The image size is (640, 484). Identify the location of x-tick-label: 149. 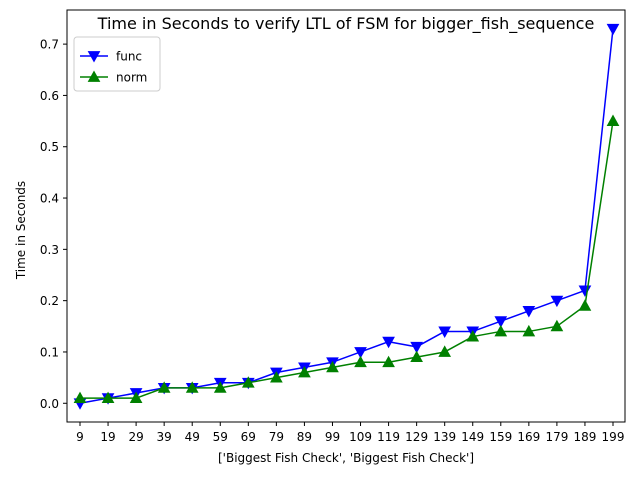
(472, 437).